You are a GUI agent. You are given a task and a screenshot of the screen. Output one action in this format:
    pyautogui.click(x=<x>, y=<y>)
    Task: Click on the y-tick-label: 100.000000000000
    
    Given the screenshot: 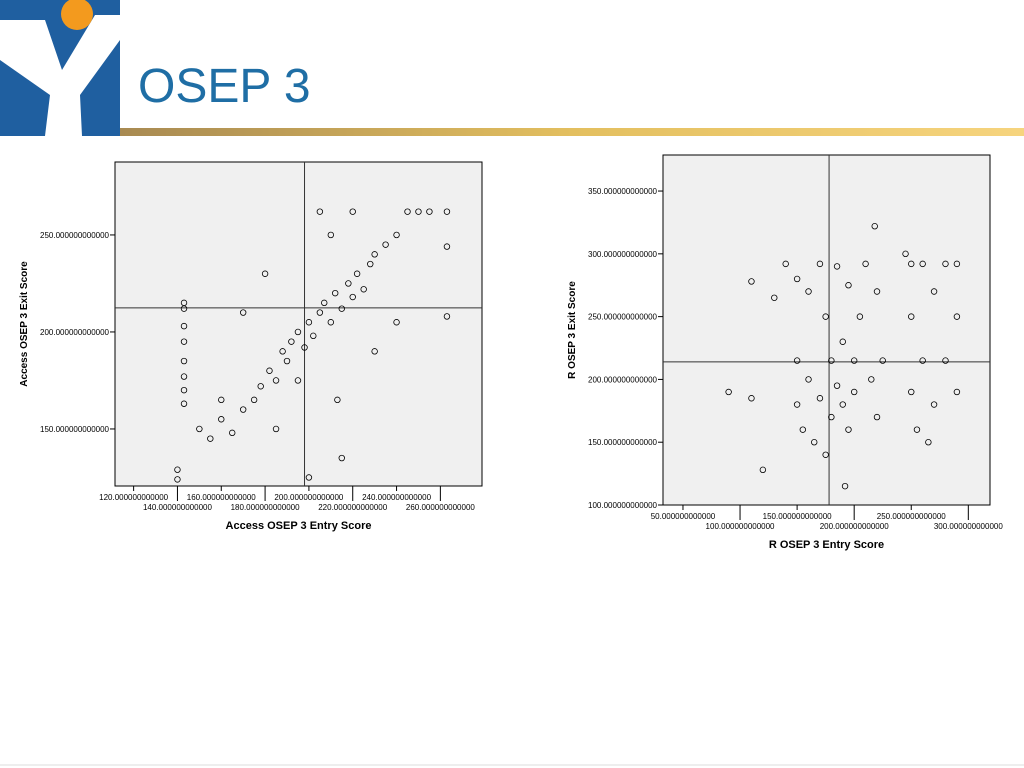 What is the action you would take?
    pyautogui.click(x=623, y=505)
    